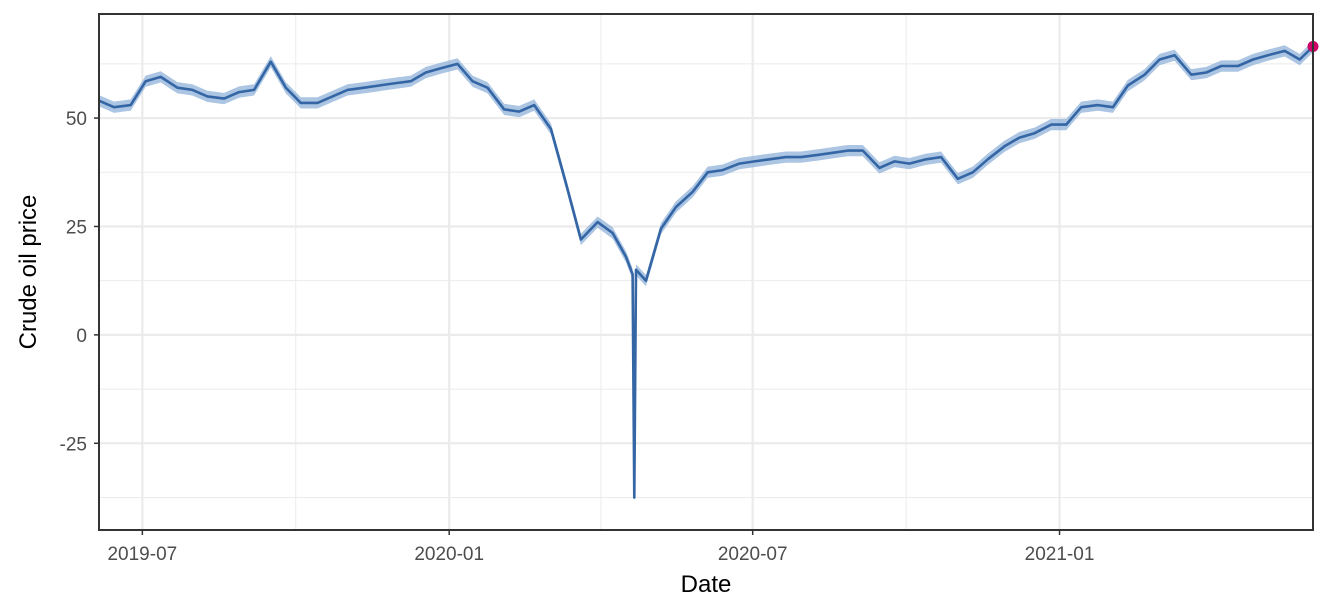 Image resolution: width=1344 pixels, height=614 pixels. I want to click on x-tick-label: 2021-01, so click(1060, 554).